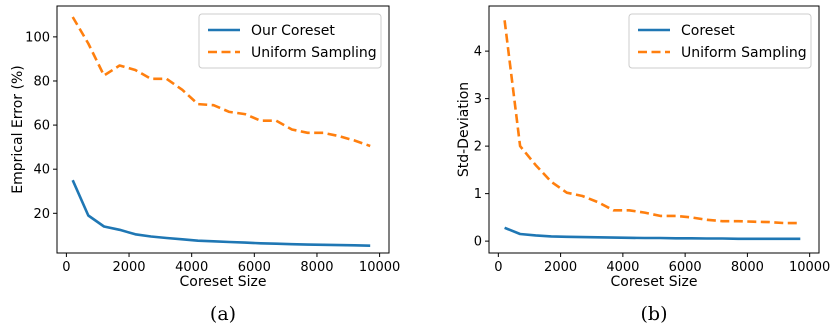  I want to click on legend-label: Our Coreset, so click(293, 31).